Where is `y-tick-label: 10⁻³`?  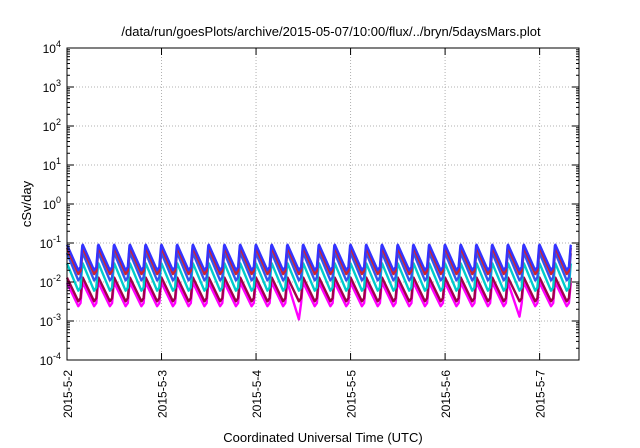 y-tick-label: 10⁻³ is located at coordinates (50, 320).